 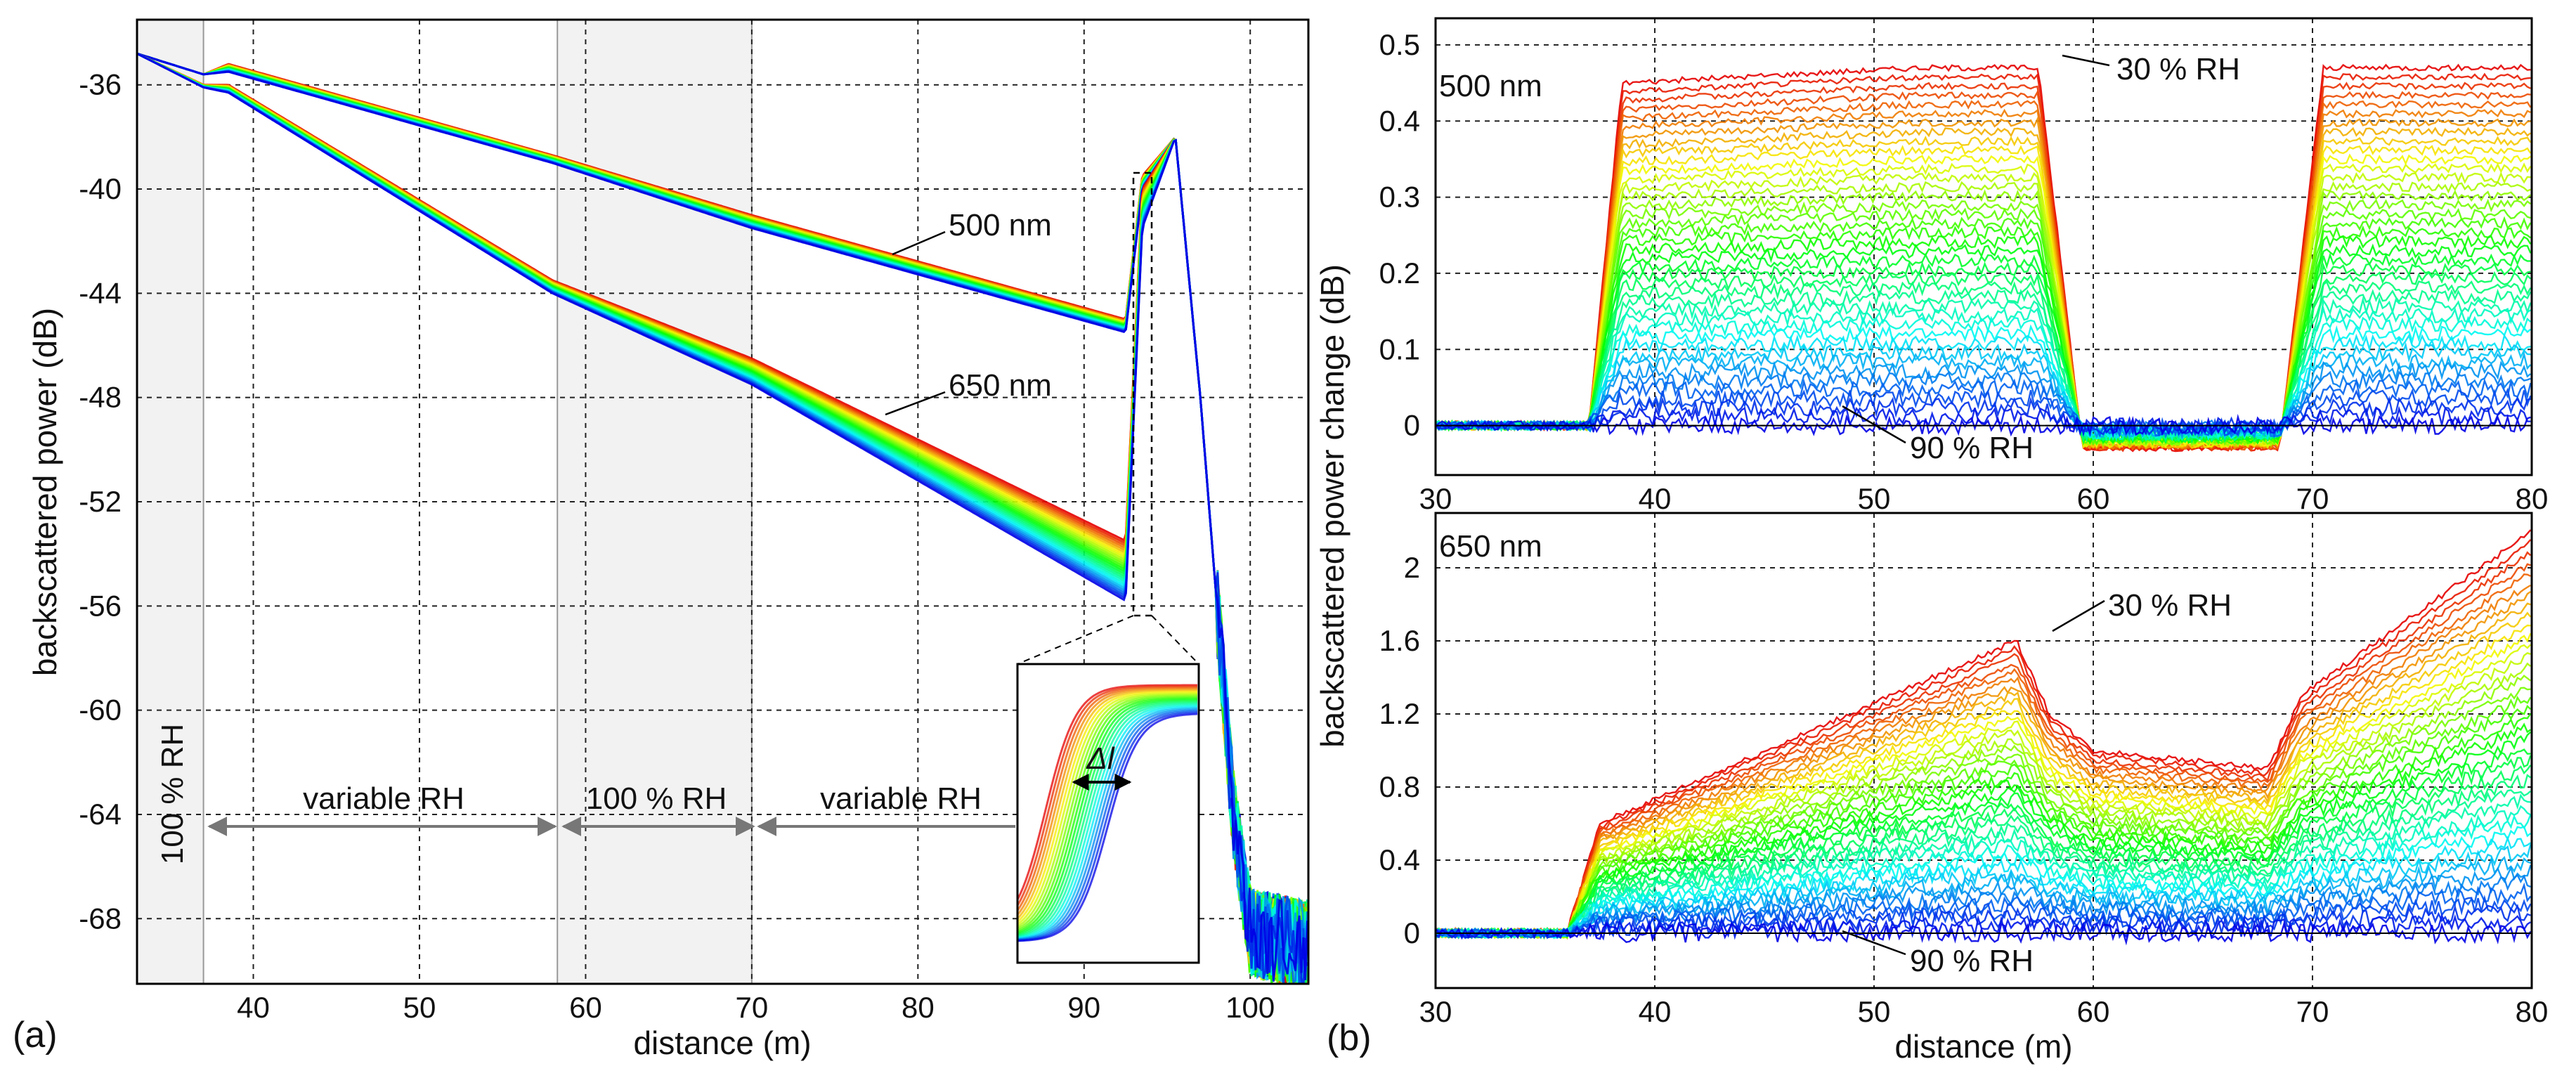 What do you see at coordinates (1142, 394) in the screenshot?
I see `zoom-box` at bounding box center [1142, 394].